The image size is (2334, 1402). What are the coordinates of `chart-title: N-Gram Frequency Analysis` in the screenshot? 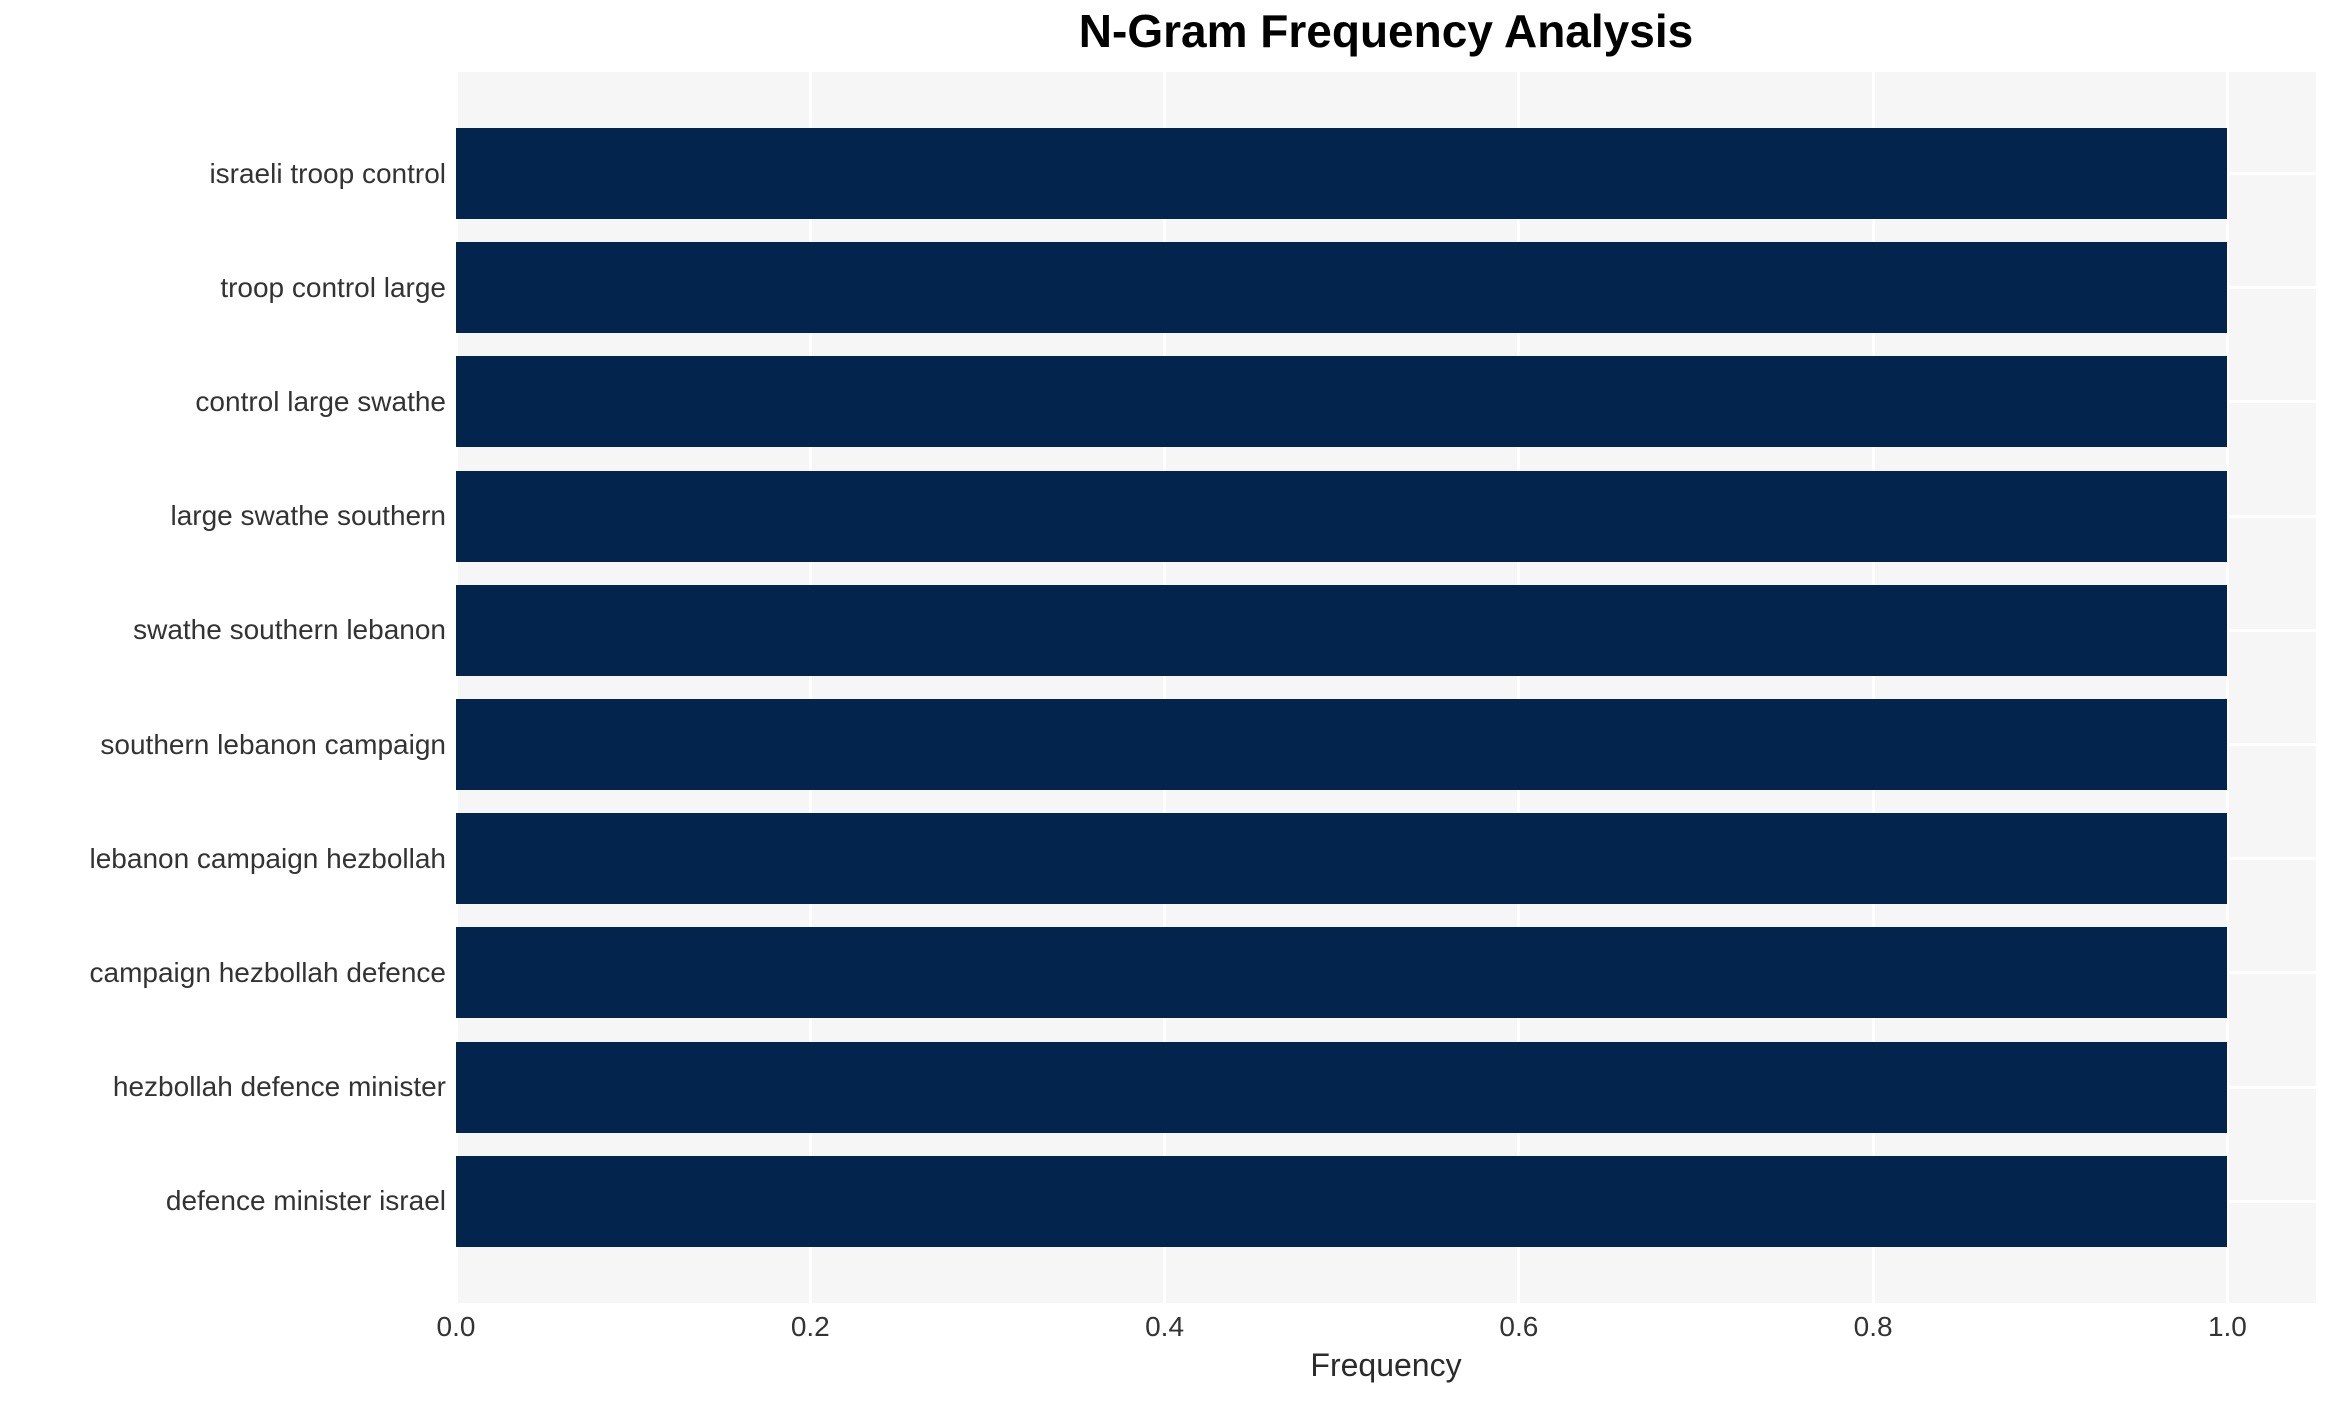 It's located at (1386, 31).